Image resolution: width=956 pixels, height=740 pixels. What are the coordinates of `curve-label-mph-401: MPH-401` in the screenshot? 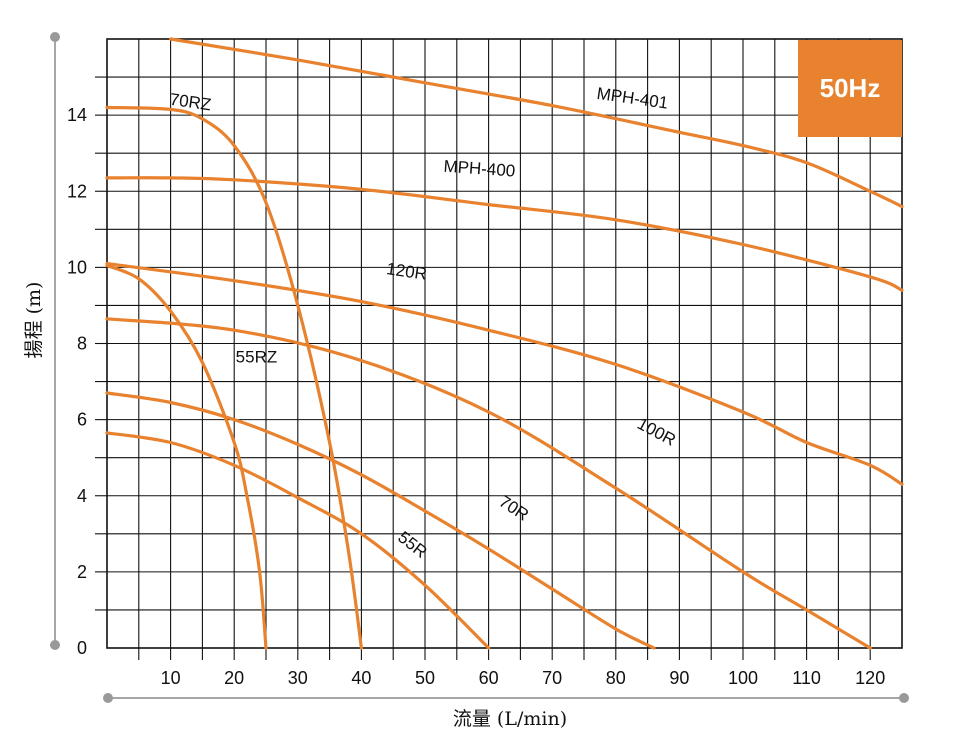 It's located at (633, 98).